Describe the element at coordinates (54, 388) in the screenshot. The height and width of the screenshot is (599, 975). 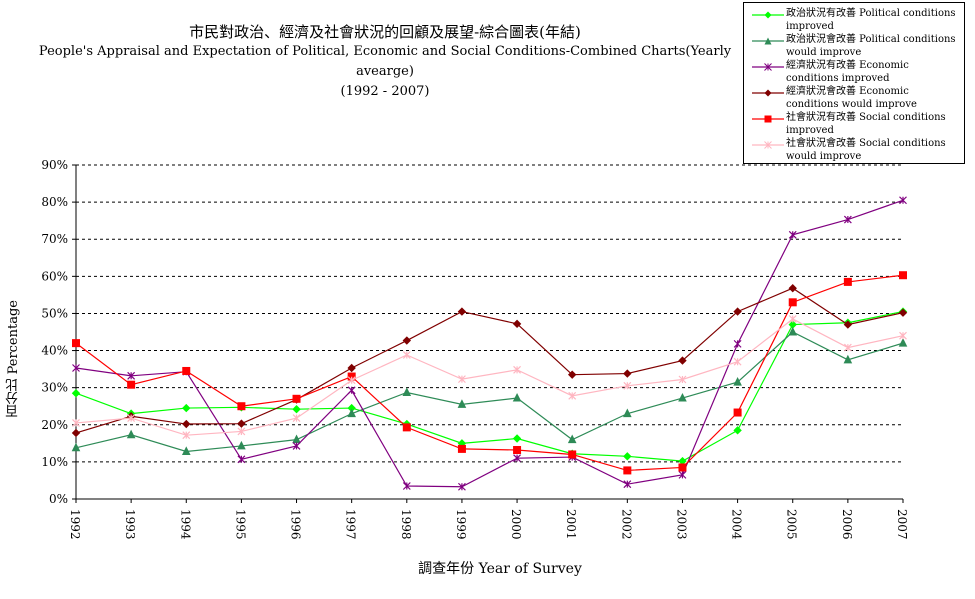
I see `y-tick-label: 30%` at that location.